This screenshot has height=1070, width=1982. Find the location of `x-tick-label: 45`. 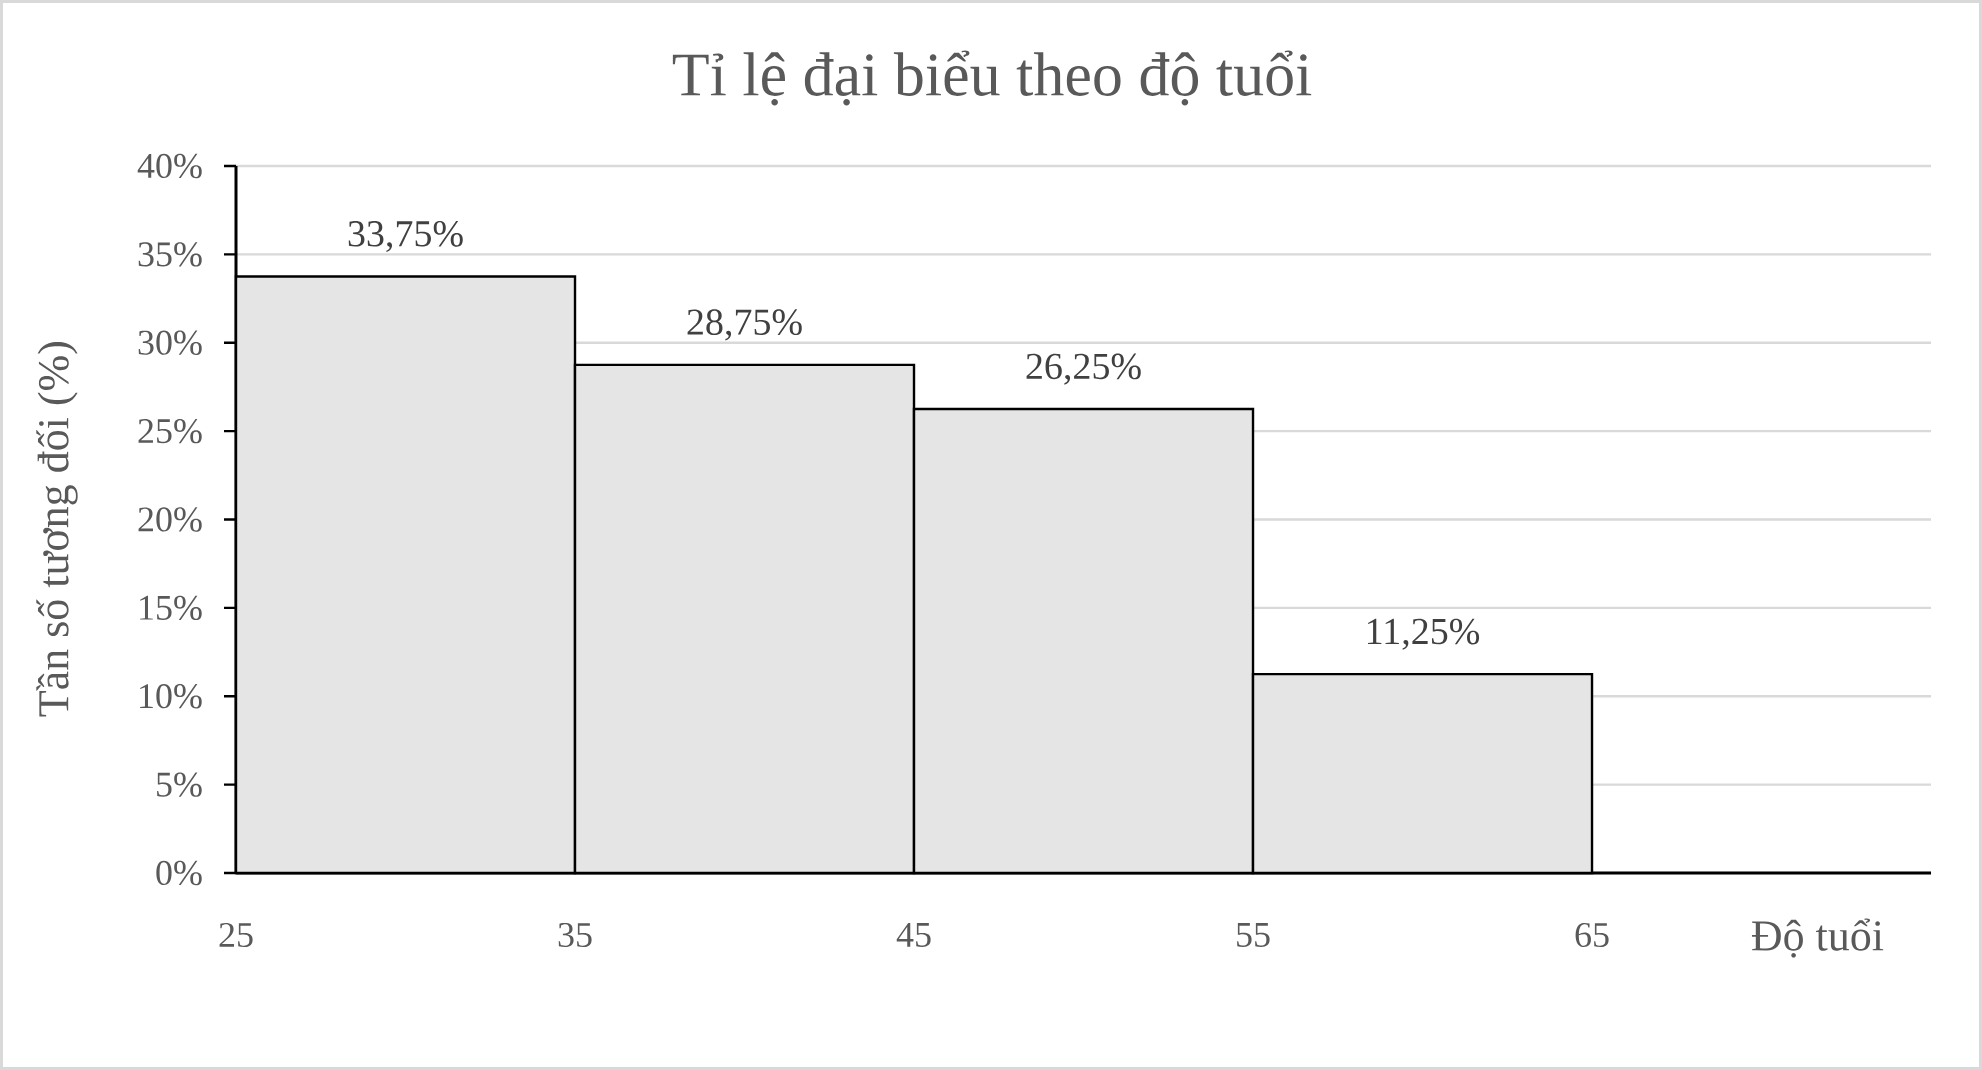

x-tick-label: 45 is located at coordinates (913, 935).